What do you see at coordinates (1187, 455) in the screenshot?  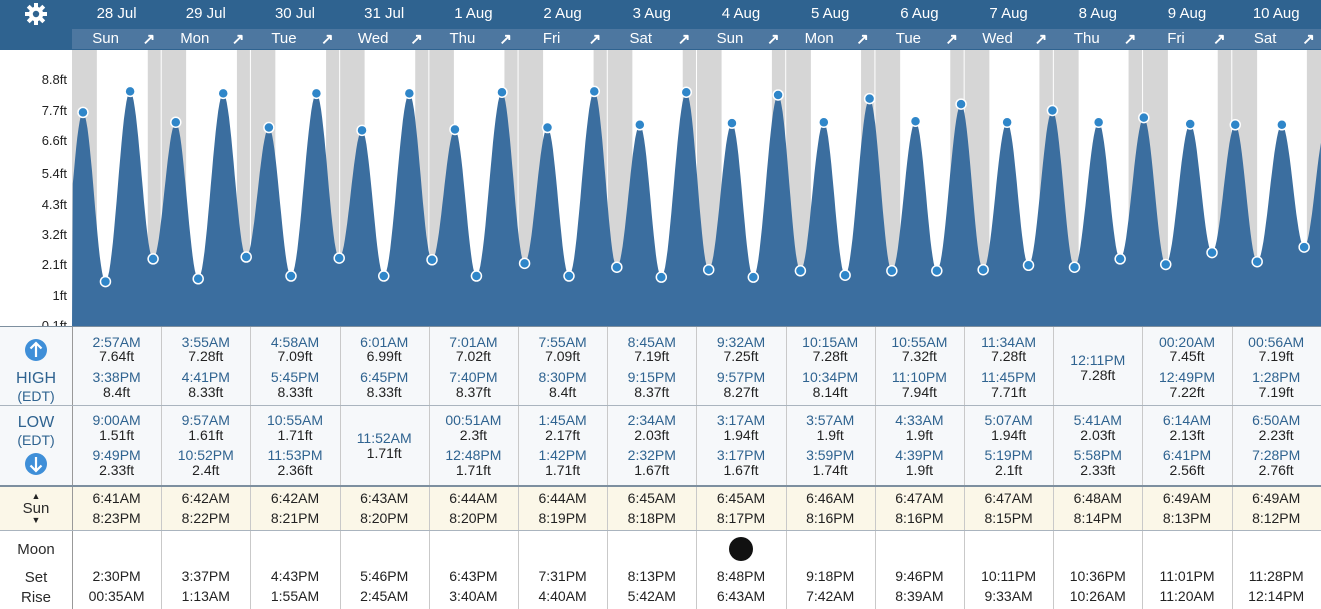 I see `low-tide-time: 6:41PM` at bounding box center [1187, 455].